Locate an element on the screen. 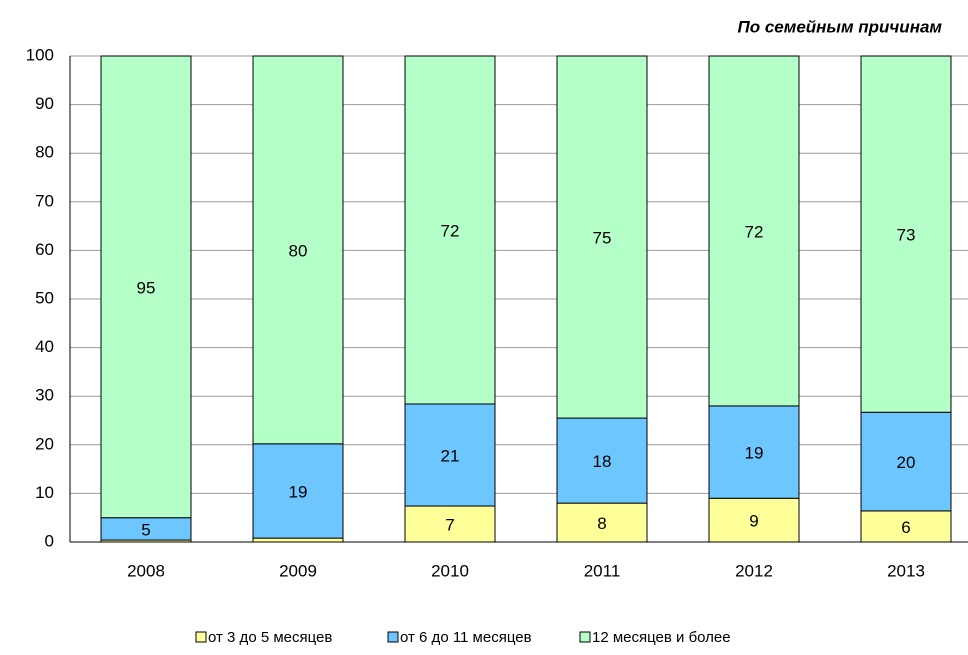 The width and height of the screenshot is (968, 655). data-label: 9 is located at coordinates (753, 521).